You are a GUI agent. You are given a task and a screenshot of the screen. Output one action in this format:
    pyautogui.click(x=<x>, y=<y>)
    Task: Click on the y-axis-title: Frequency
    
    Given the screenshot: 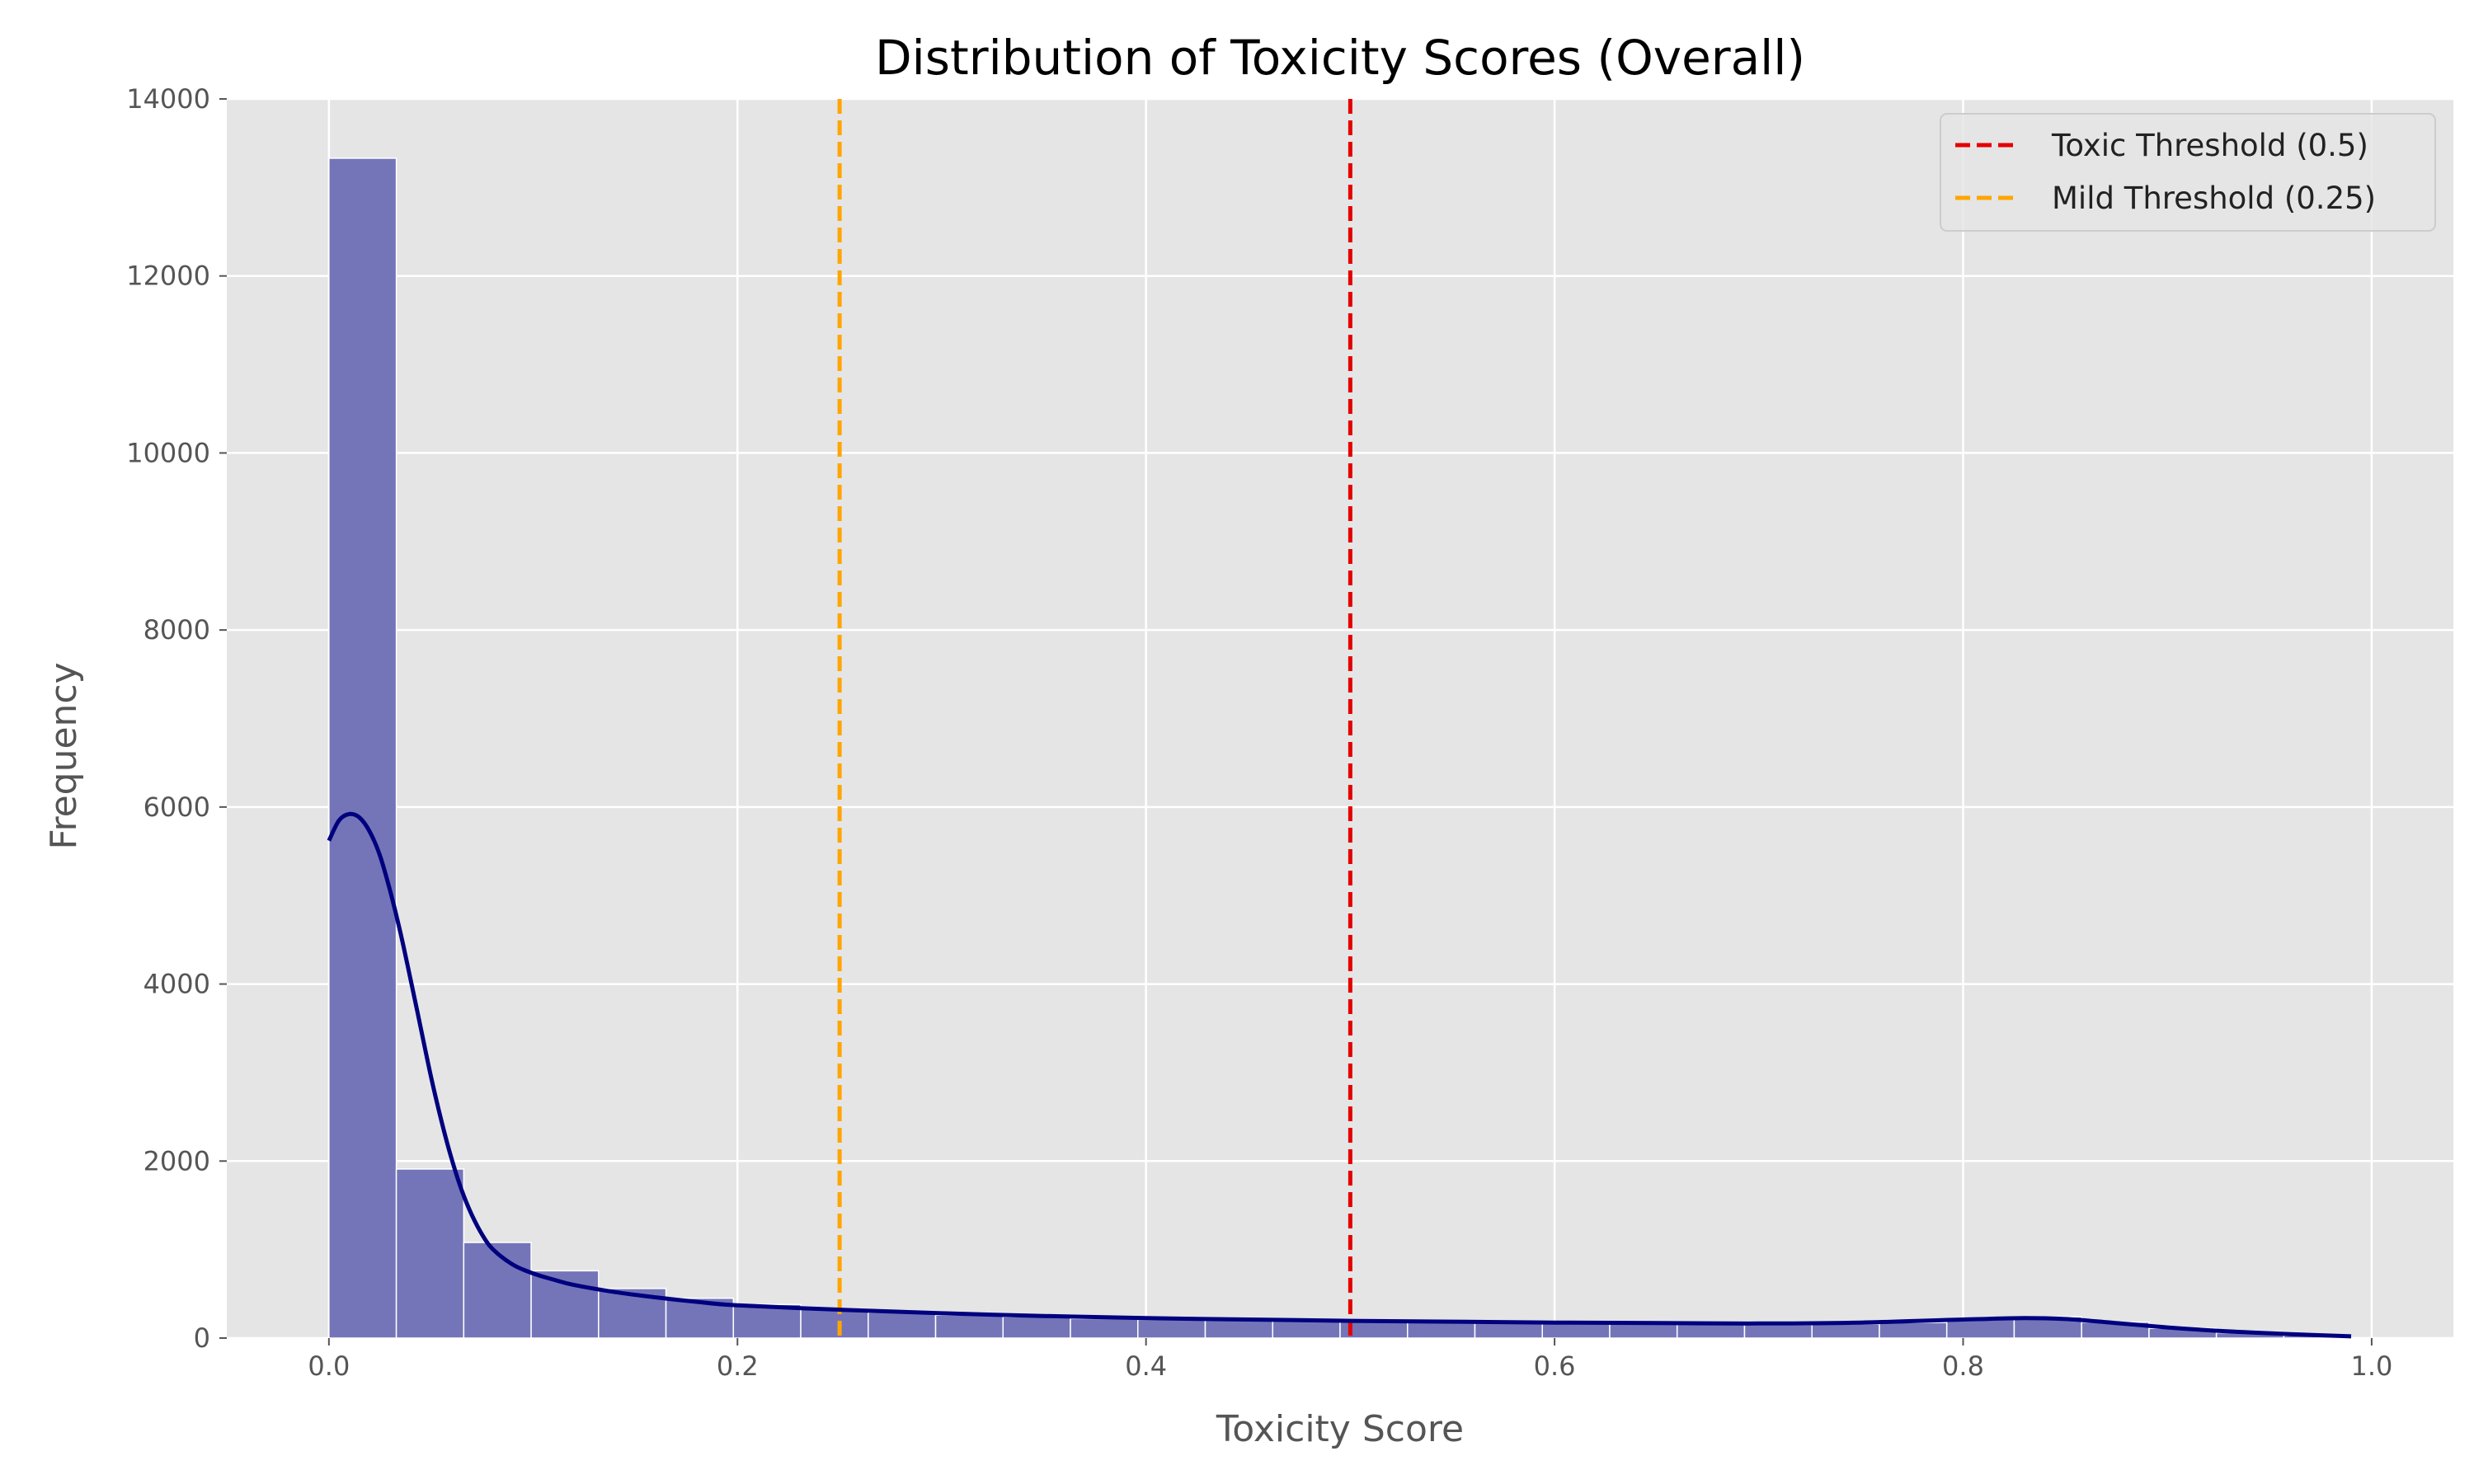 What is the action you would take?
    pyautogui.click(x=64, y=755)
    